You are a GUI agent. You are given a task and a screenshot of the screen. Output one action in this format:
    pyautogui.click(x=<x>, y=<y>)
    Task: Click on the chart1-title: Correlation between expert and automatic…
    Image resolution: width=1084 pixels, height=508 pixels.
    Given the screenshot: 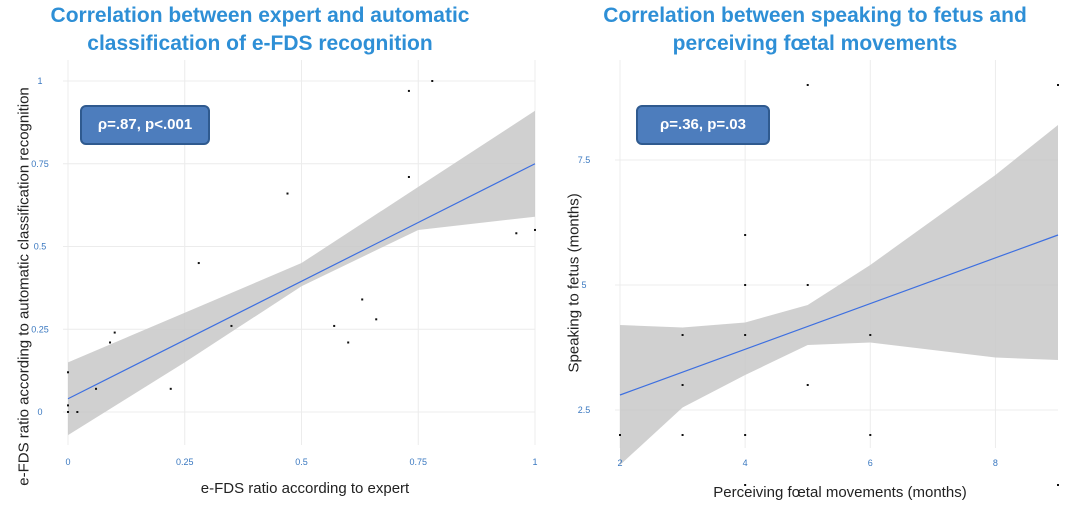 What is the action you would take?
    pyautogui.click(x=260, y=30)
    